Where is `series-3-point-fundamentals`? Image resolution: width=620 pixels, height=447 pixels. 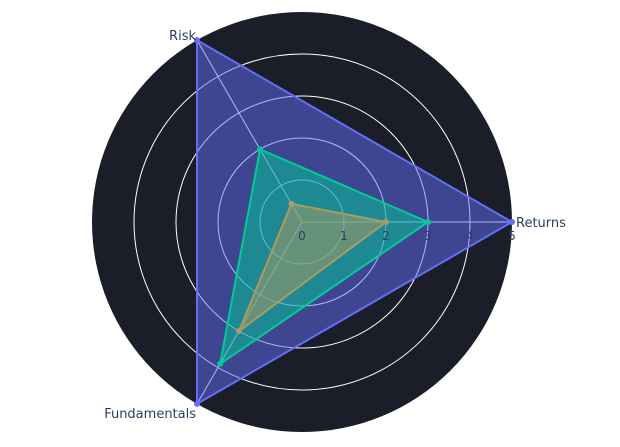
series-3-point-fundamentals is located at coordinates (239, 331).